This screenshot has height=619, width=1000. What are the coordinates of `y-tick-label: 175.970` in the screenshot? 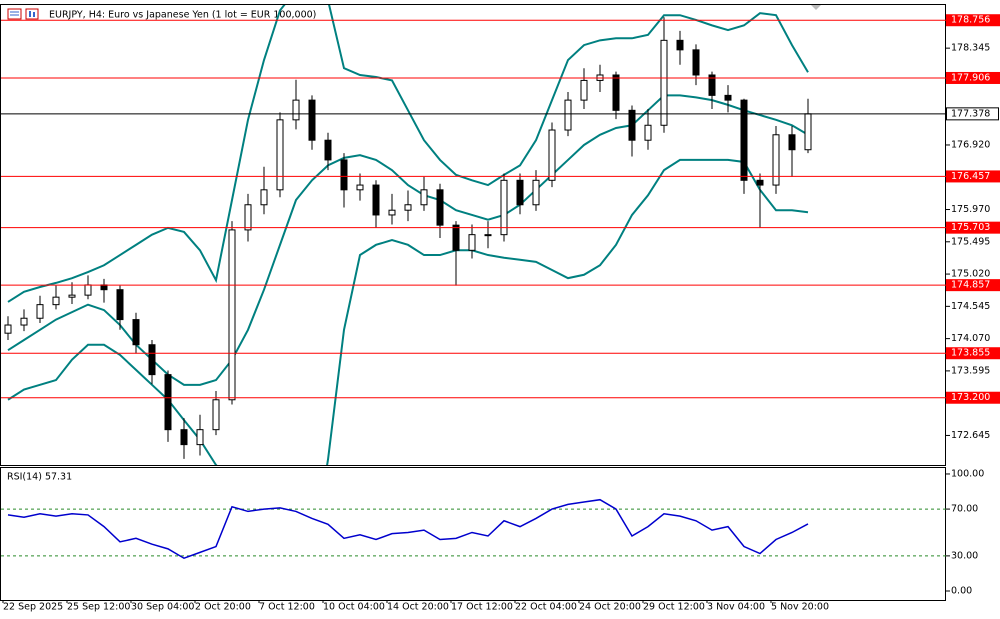 It's located at (970, 209).